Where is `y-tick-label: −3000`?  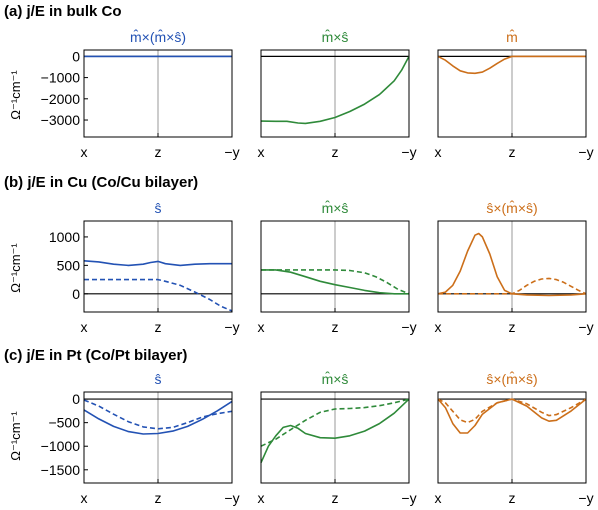
y-tick-label: −3000 is located at coordinates (61, 120).